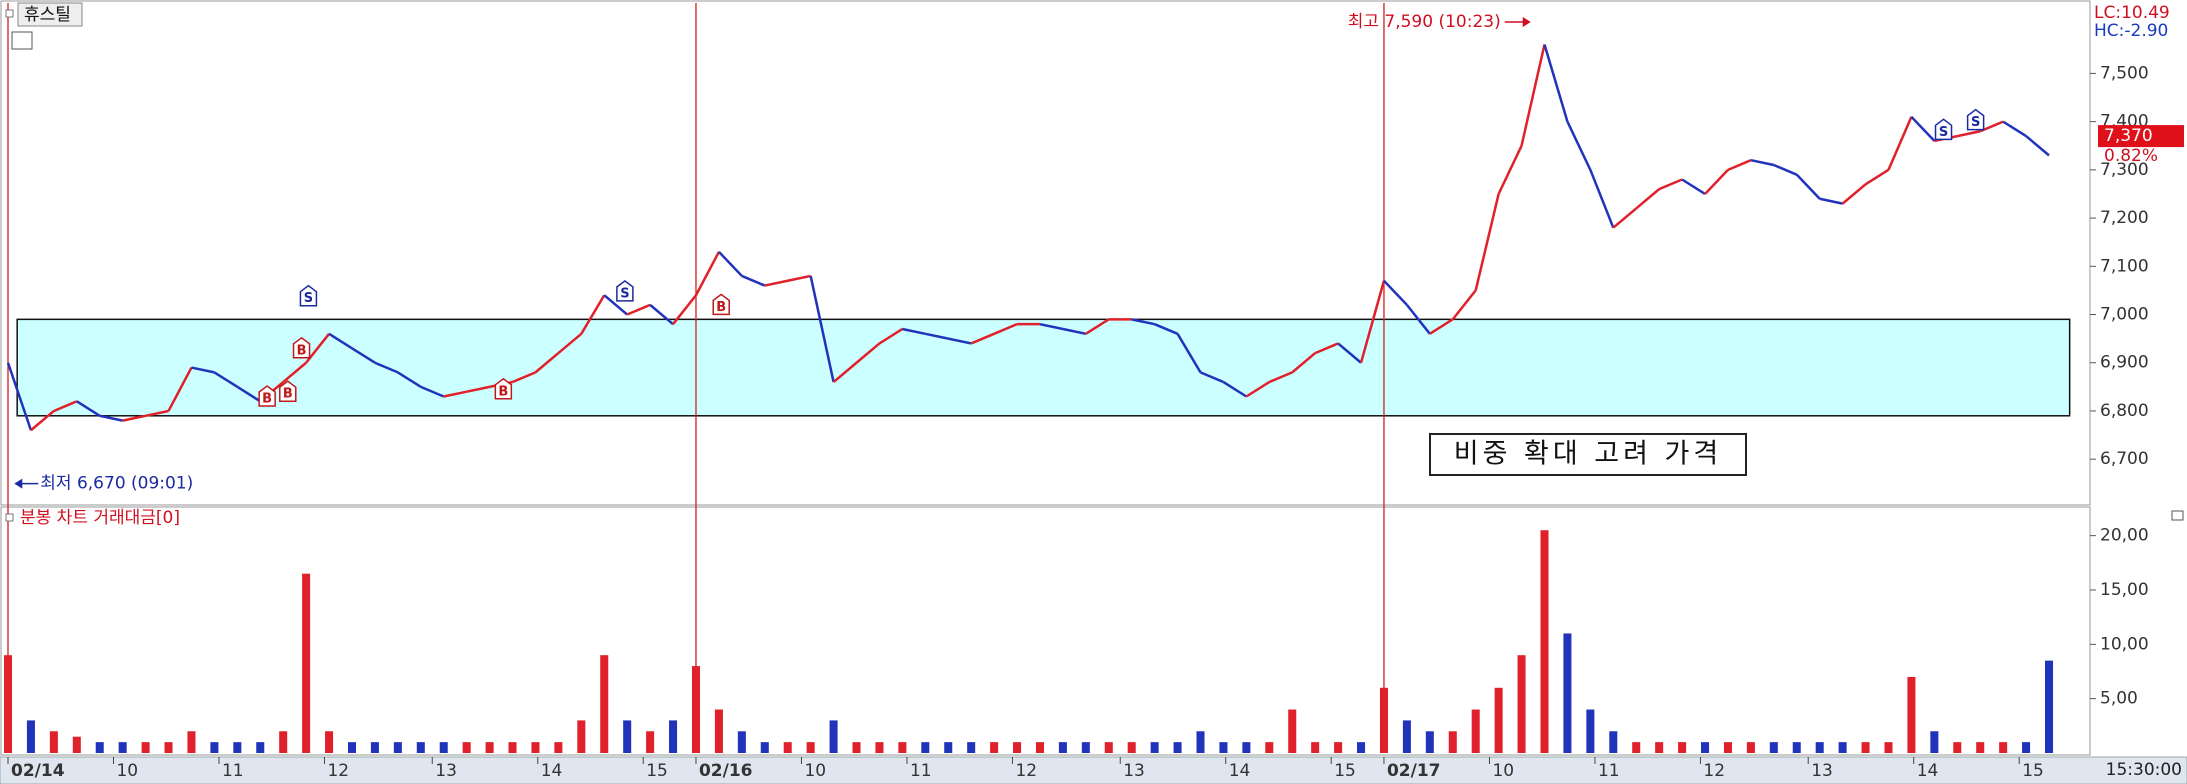  Describe the element at coordinates (267, 399) in the screenshot. I see `signal-label: B` at that location.